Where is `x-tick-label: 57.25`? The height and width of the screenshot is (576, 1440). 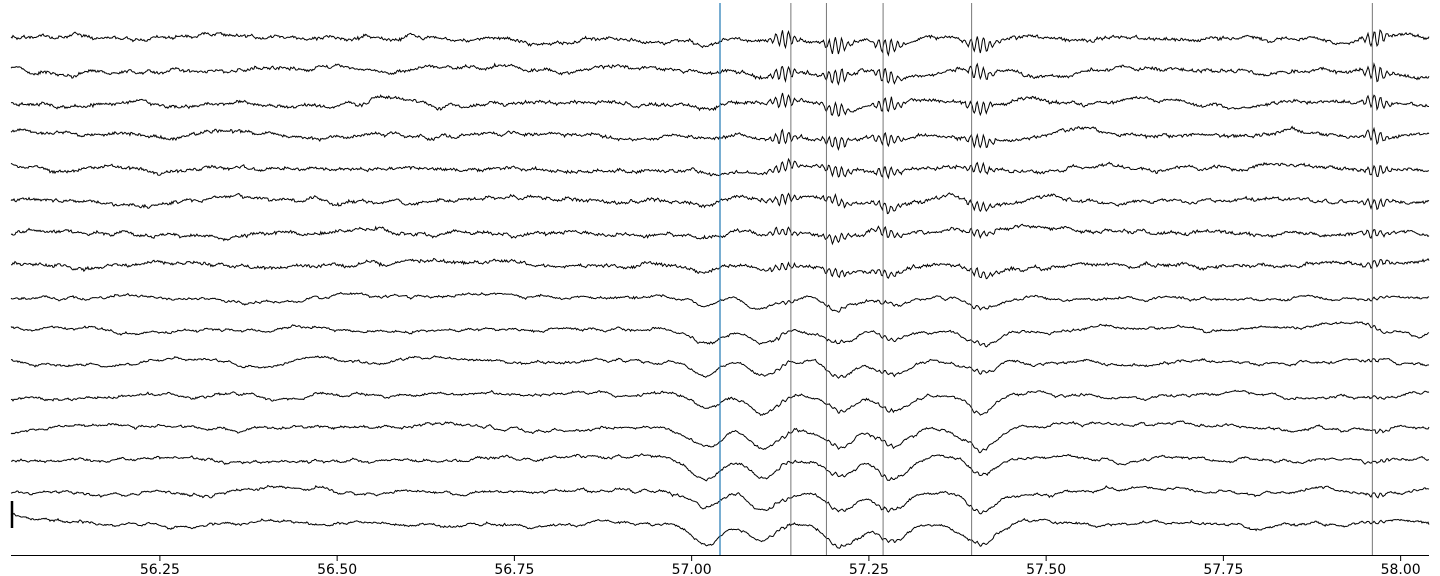 x-tick-label: 57.25 is located at coordinates (869, 569).